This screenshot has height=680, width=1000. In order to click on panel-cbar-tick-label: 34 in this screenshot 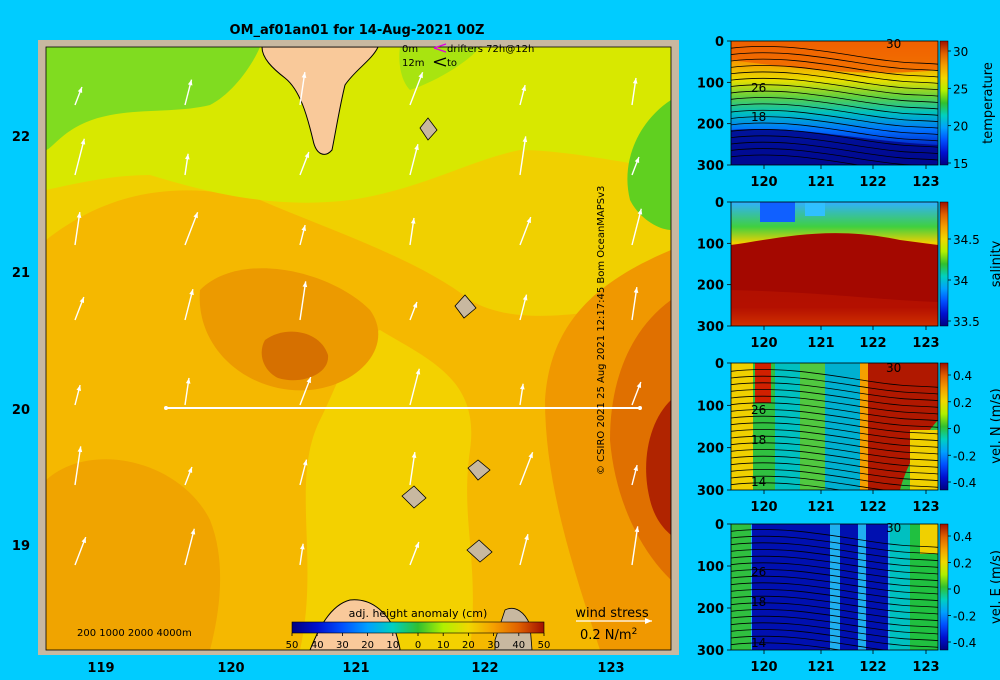, I will do `click(960, 281)`.